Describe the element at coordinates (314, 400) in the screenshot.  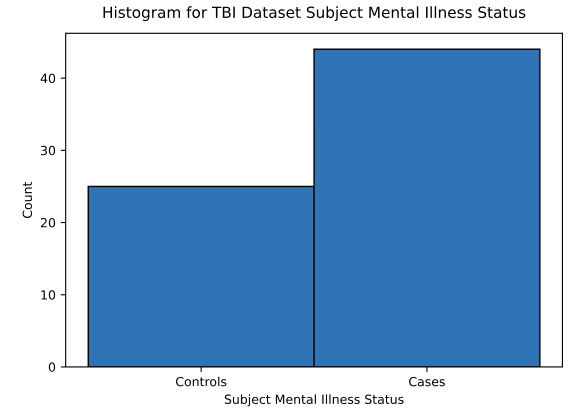
I see `x-axis-title: Subject Mental Illness Status` at that location.